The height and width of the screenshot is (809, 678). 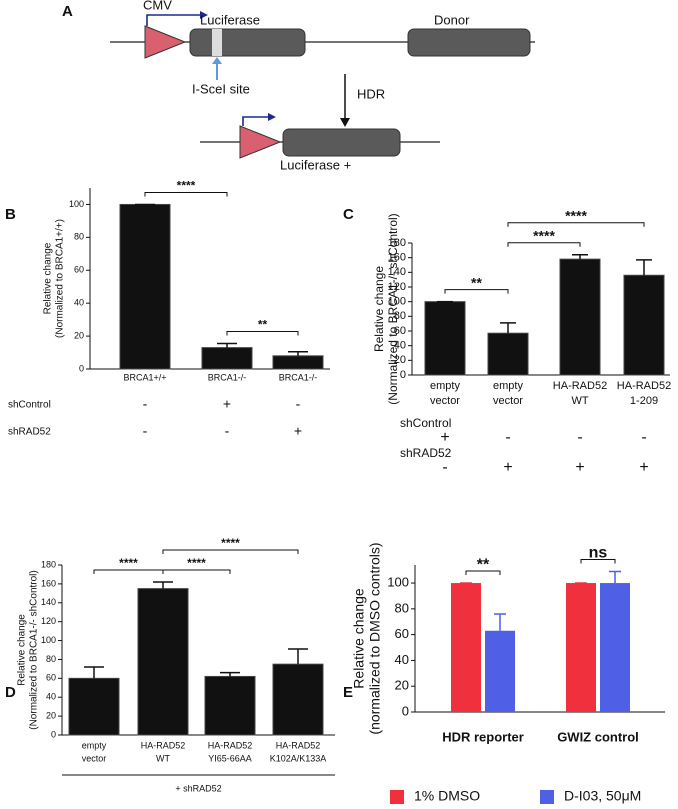 What do you see at coordinates (348, 692) in the screenshot?
I see `panel-label: E` at bounding box center [348, 692].